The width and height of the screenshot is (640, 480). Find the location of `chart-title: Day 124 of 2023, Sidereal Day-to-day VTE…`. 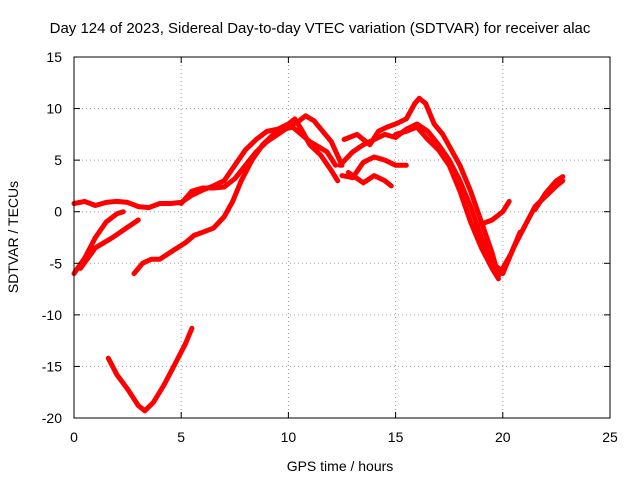

chart-title: Day 124 of 2023, Sidereal Day-to-day VTE… is located at coordinates (320, 28).